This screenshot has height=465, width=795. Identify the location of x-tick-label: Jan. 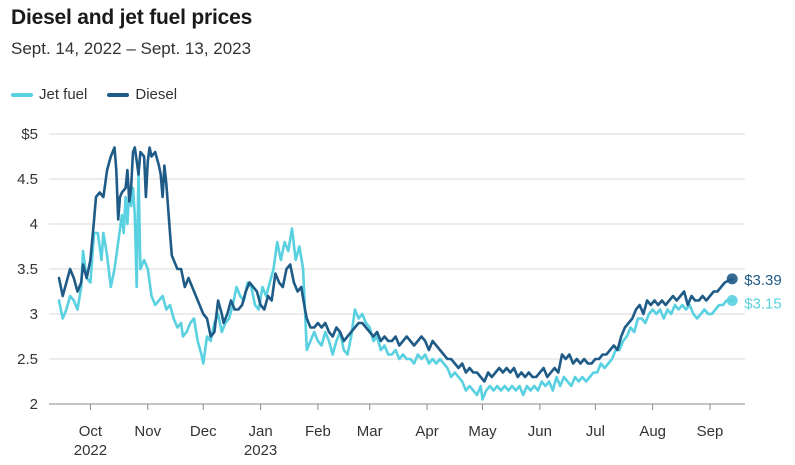
(260, 431).